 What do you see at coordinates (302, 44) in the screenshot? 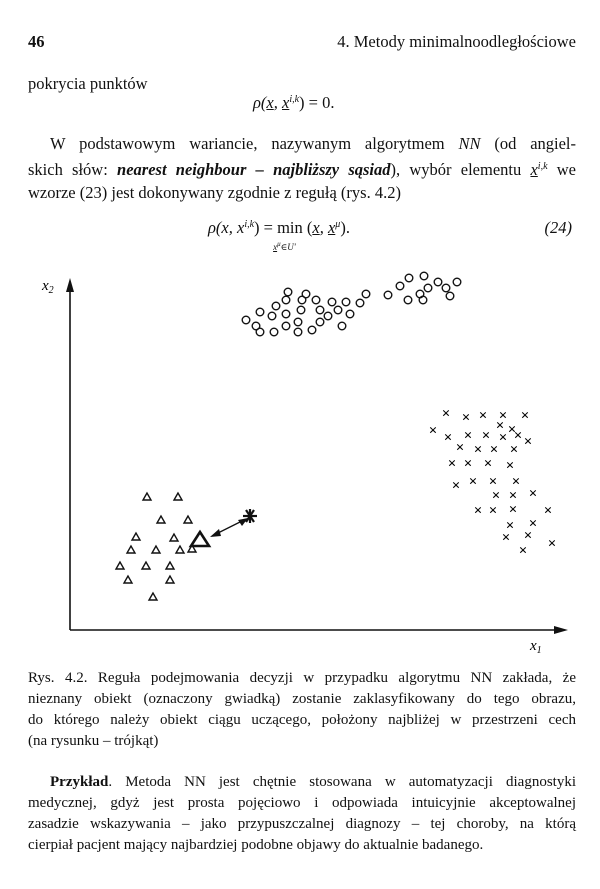
I see `page-header: 46 4. Metody minimalnoodległościowe` at bounding box center [302, 44].